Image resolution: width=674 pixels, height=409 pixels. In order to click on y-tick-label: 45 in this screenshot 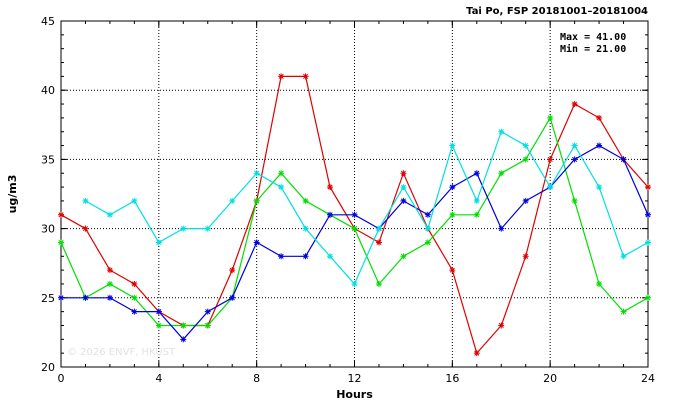, I will do `click(48, 21)`.